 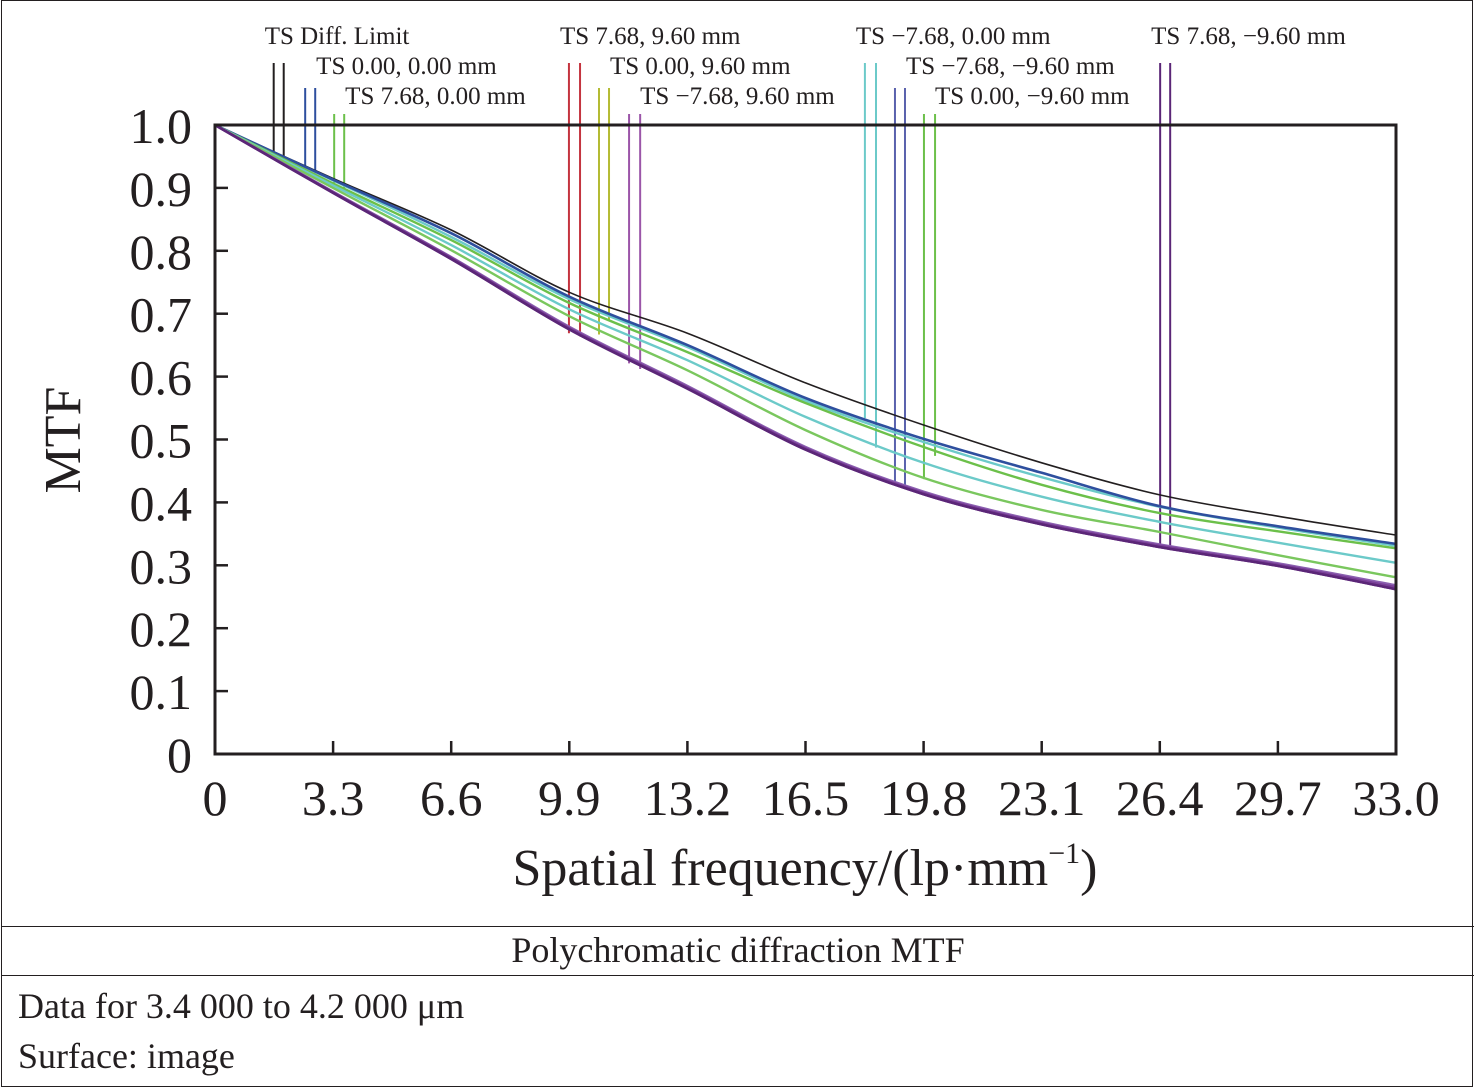 What do you see at coordinates (161, 315) in the screenshot?
I see `y-tick-label: 0.7` at bounding box center [161, 315].